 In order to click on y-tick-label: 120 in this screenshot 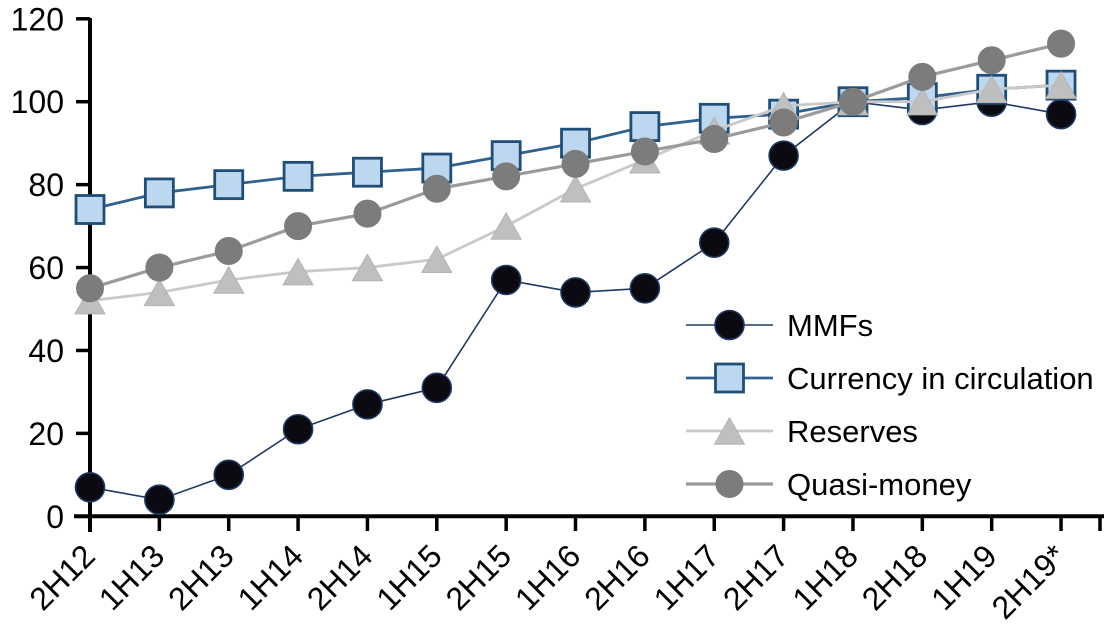, I will do `click(37, 19)`.